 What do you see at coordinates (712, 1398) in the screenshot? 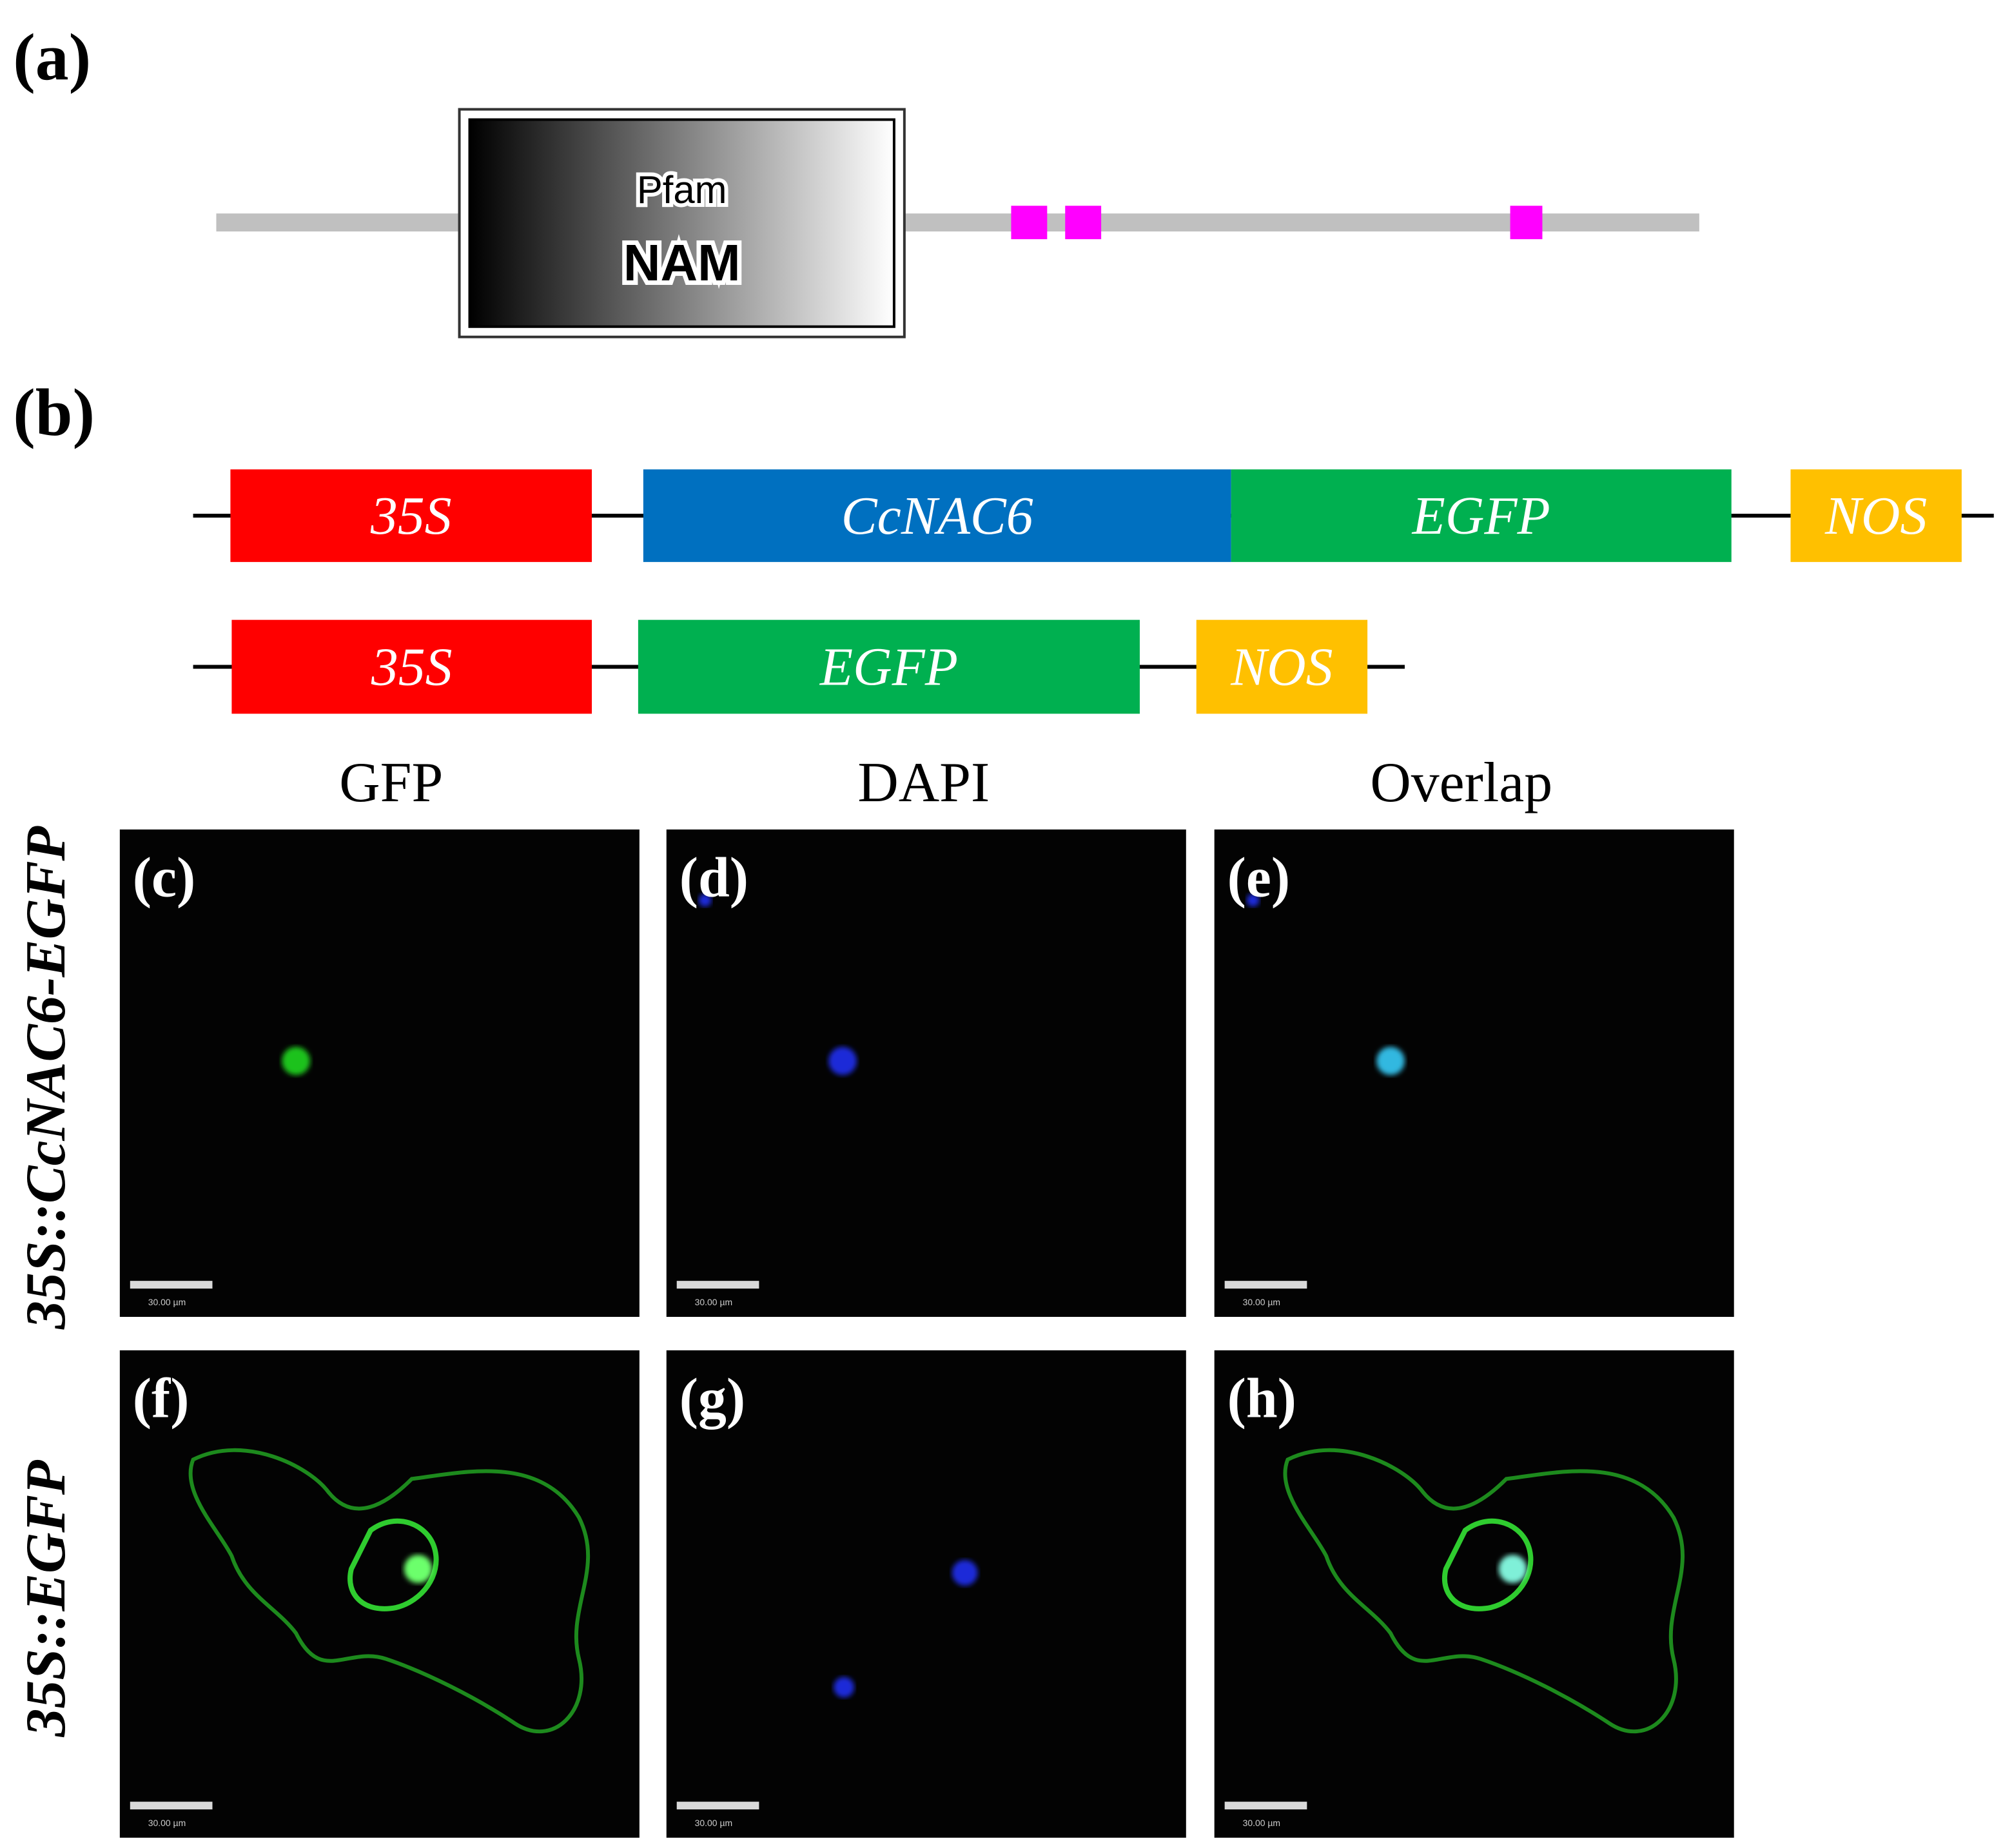
I see `panel-label: (g)` at bounding box center [712, 1398].